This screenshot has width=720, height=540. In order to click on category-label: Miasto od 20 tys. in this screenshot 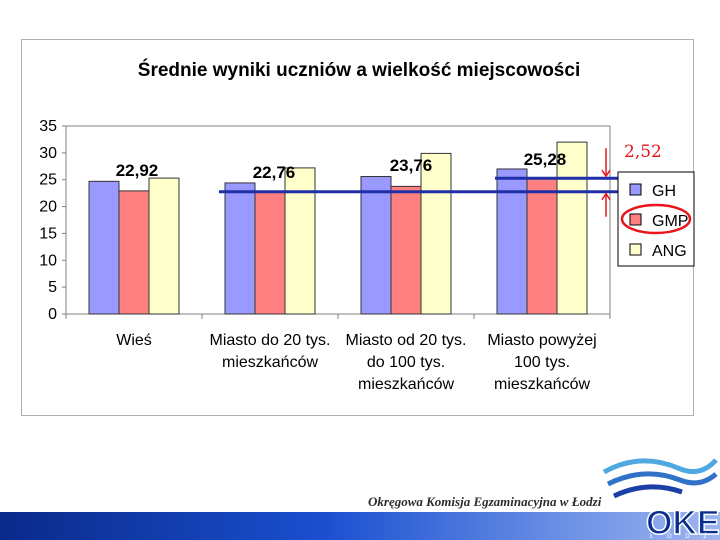, I will do `click(406, 340)`.